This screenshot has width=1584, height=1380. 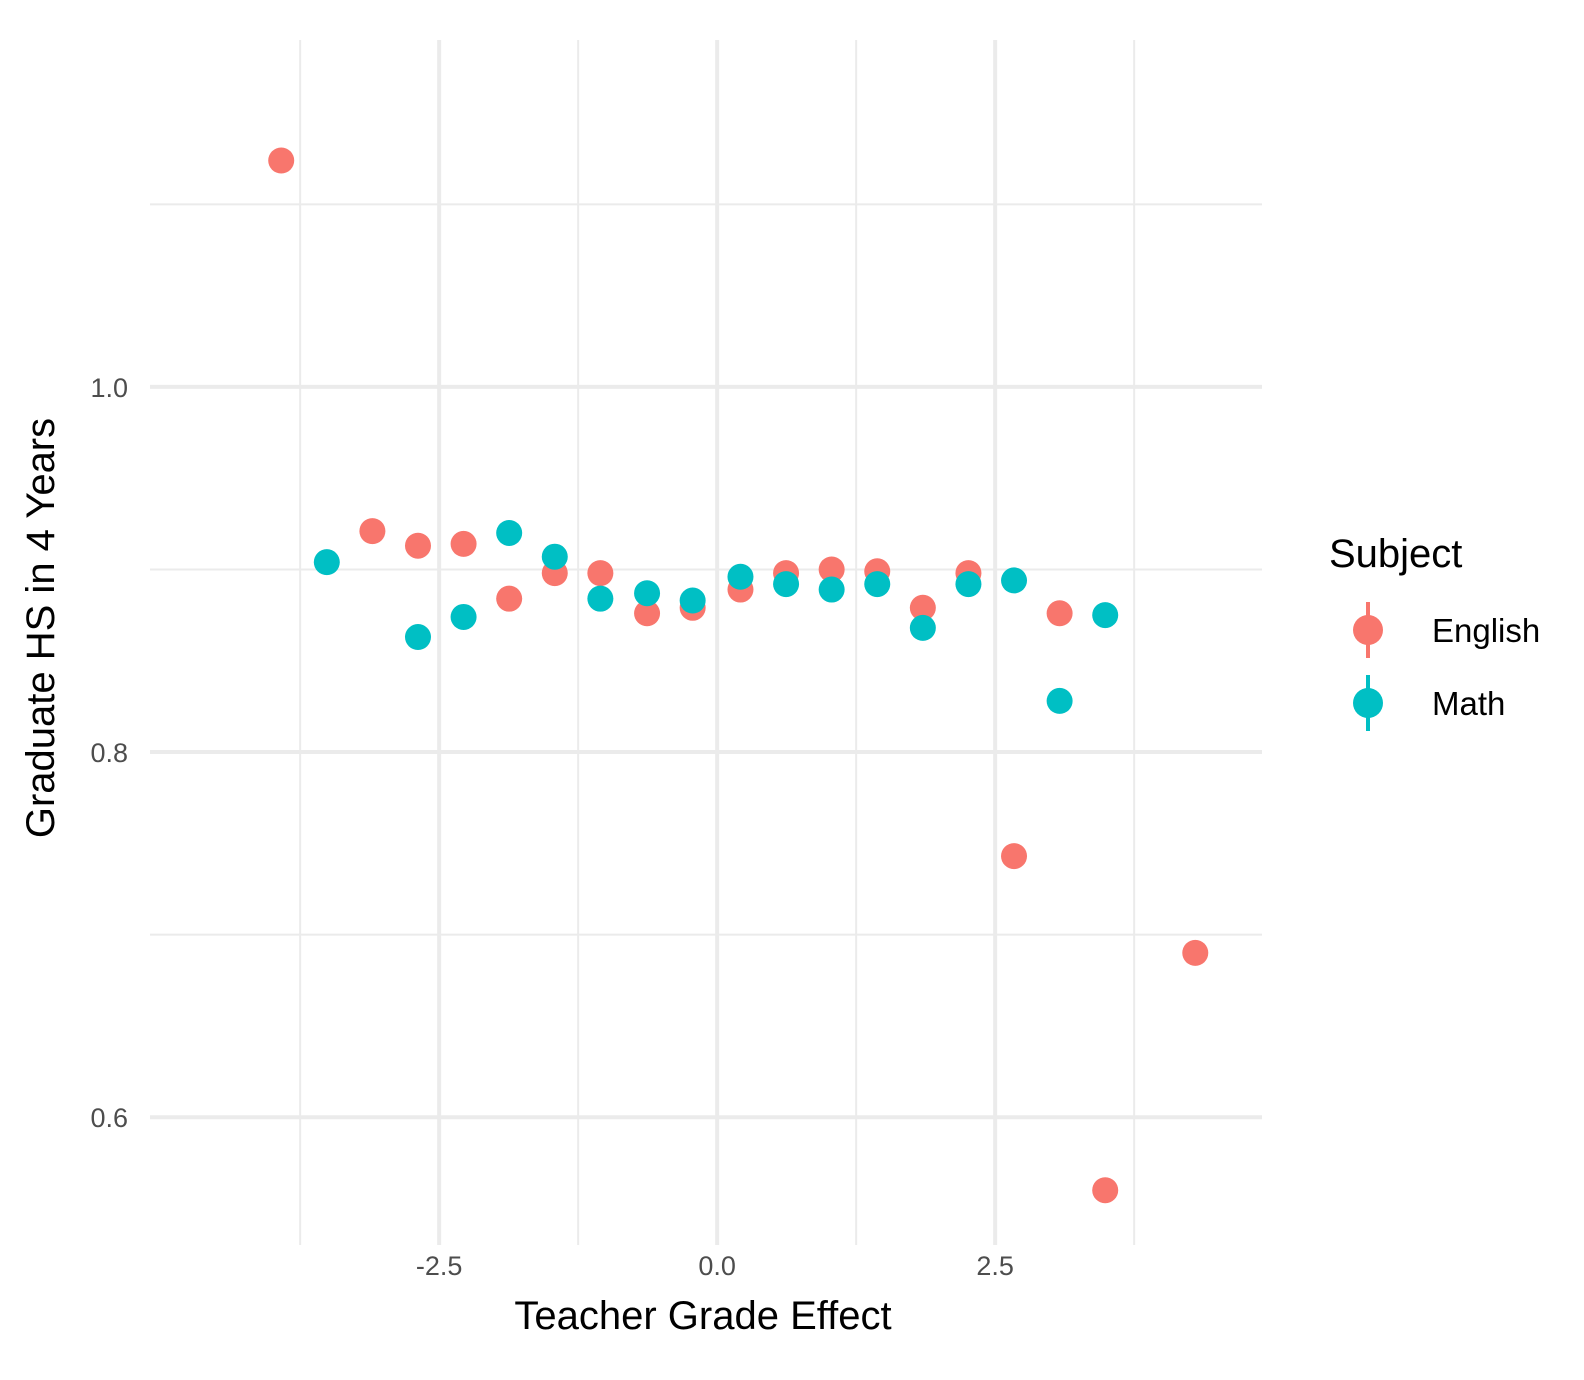 I want to click on y-tick-label: 0.8, so click(x=109, y=753).